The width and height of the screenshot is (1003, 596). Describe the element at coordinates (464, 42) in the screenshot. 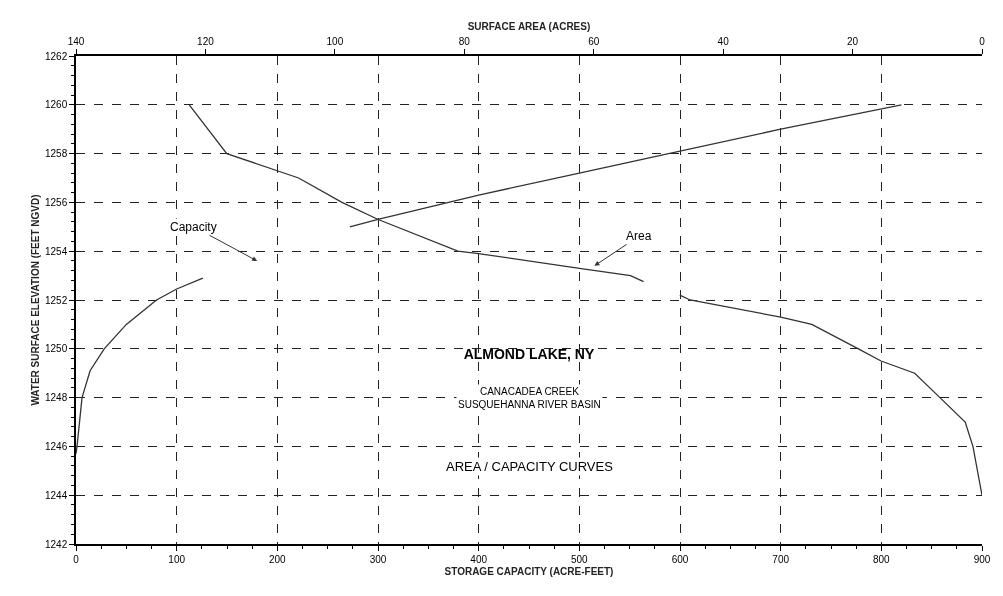

I see `x2-tick-label: 80` at that location.